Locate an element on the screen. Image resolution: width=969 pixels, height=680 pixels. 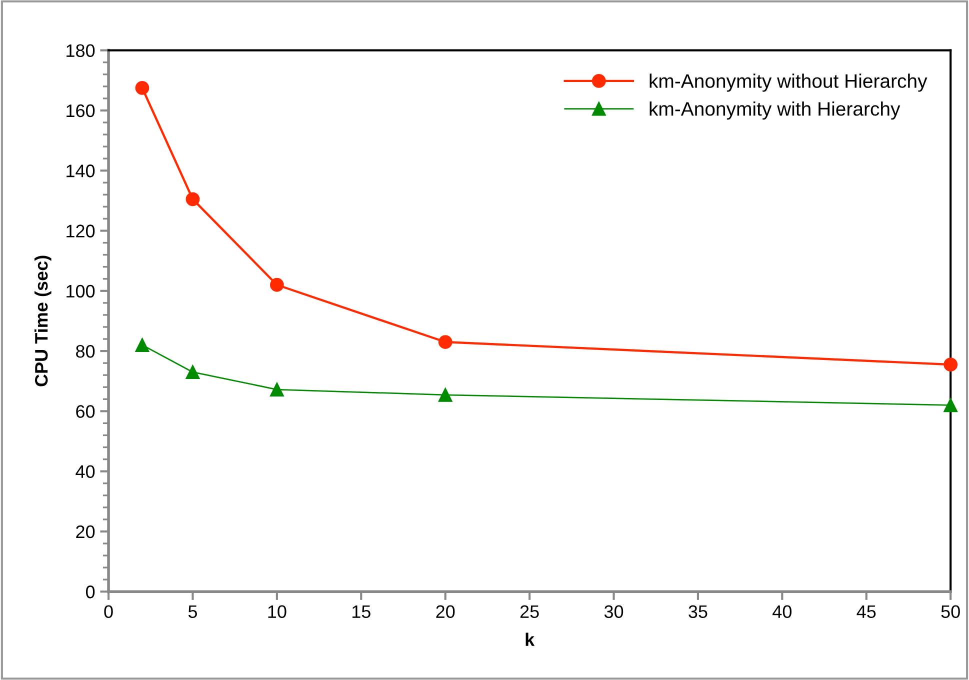
x-axis-title: k is located at coordinates (530, 639).